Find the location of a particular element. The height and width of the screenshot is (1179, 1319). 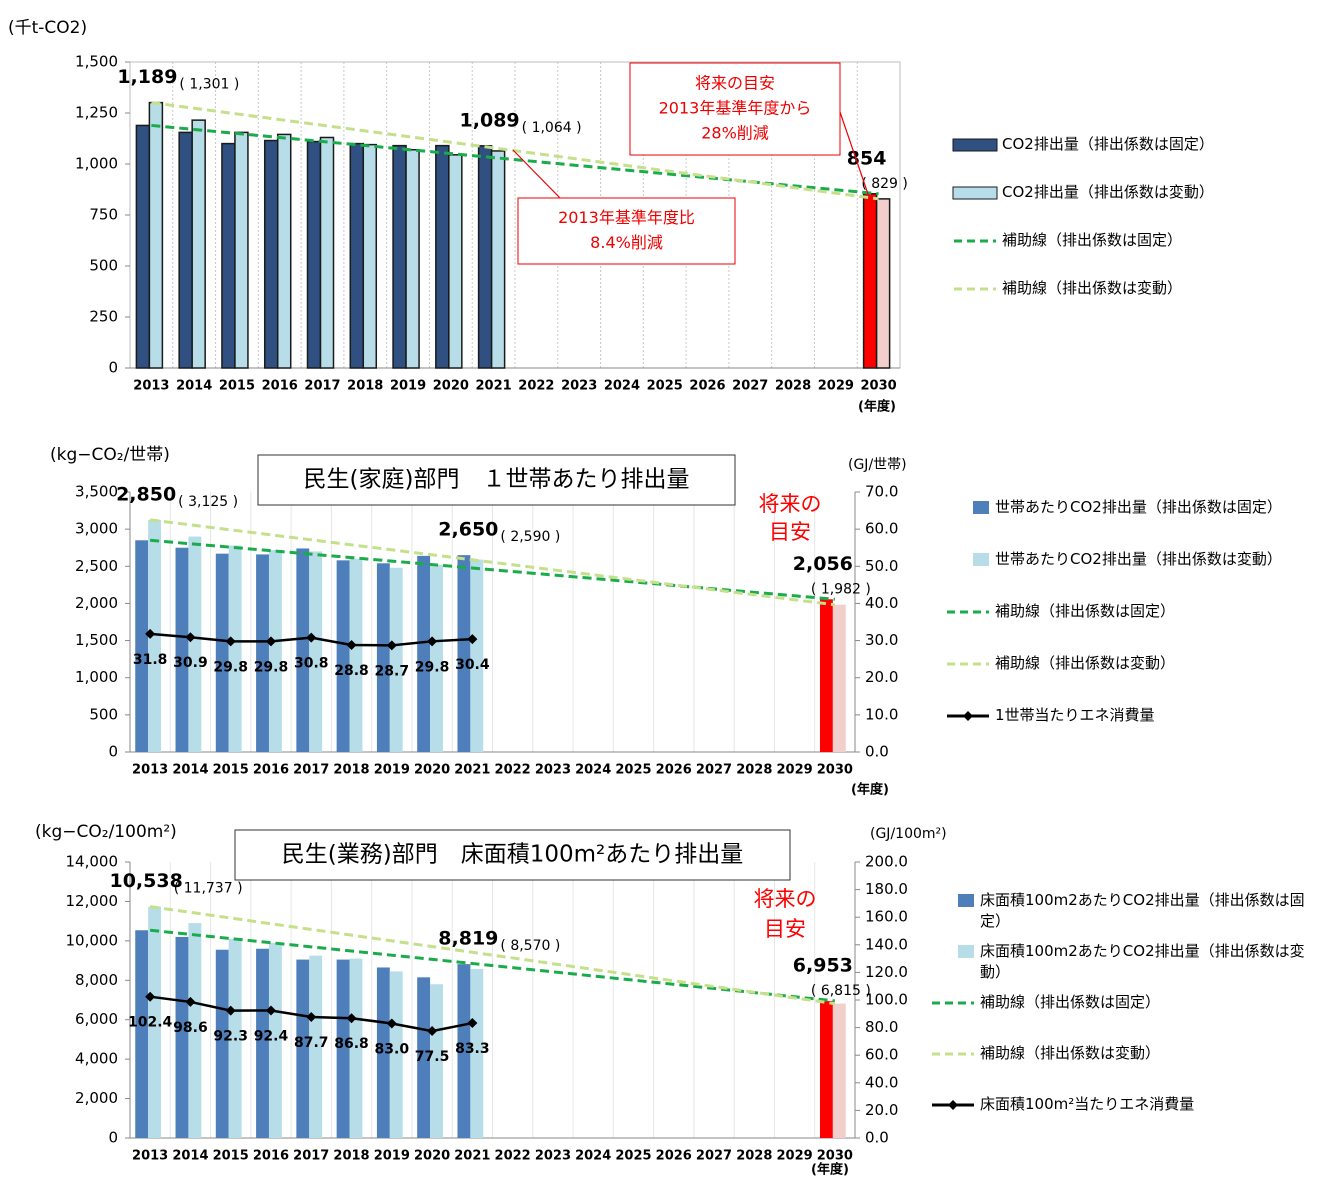

y2-tick-label: 80.0 is located at coordinates (881, 1027).